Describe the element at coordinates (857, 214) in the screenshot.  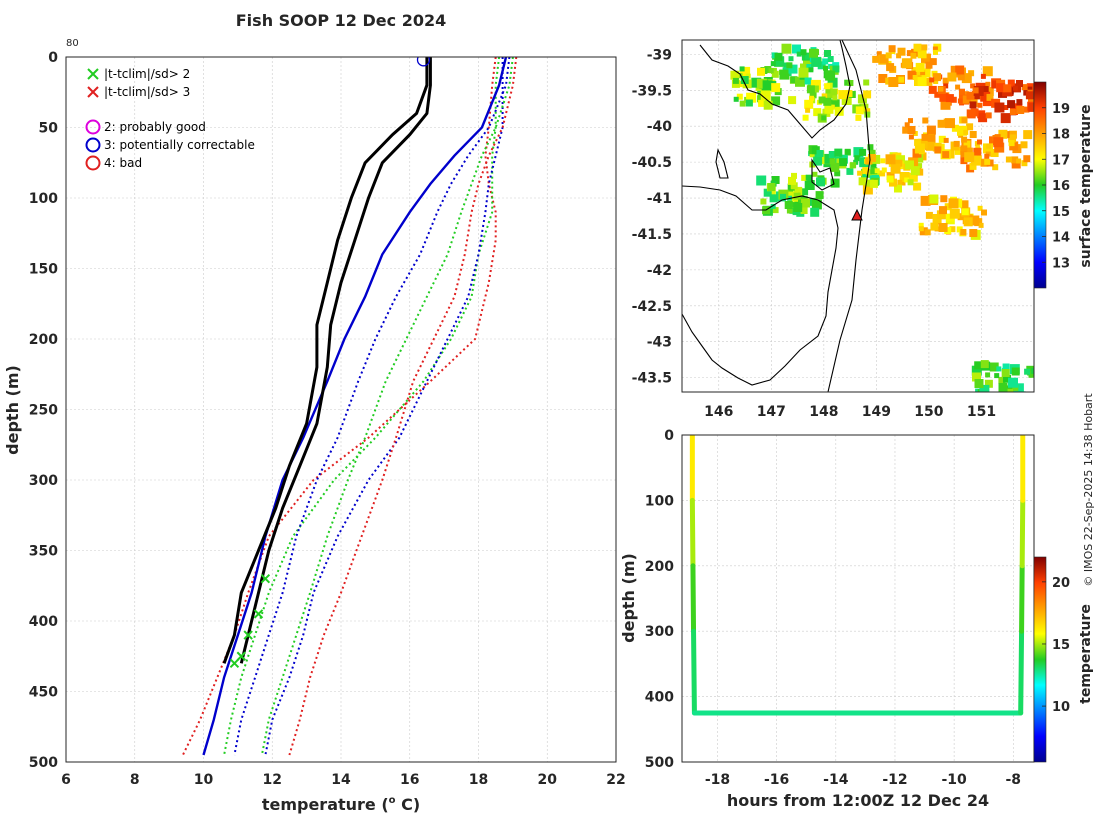
I see `cast-location-triangle` at that location.